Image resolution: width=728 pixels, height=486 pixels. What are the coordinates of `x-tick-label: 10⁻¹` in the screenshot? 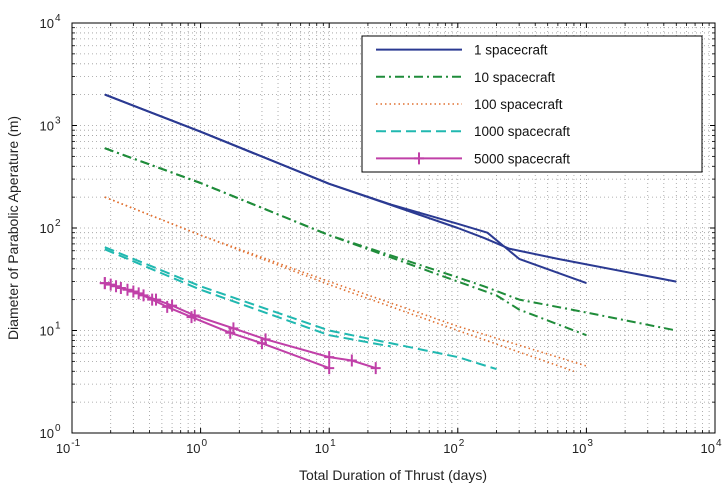 It's located at (68, 447).